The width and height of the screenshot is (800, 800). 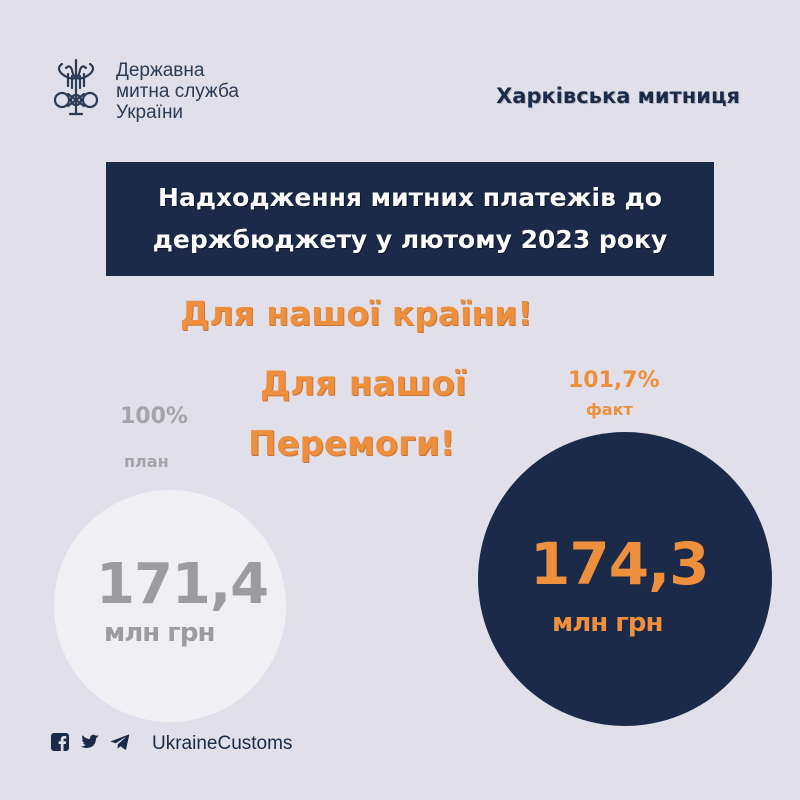 I want to click on plan-percent: 100%, so click(x=154, y=416).